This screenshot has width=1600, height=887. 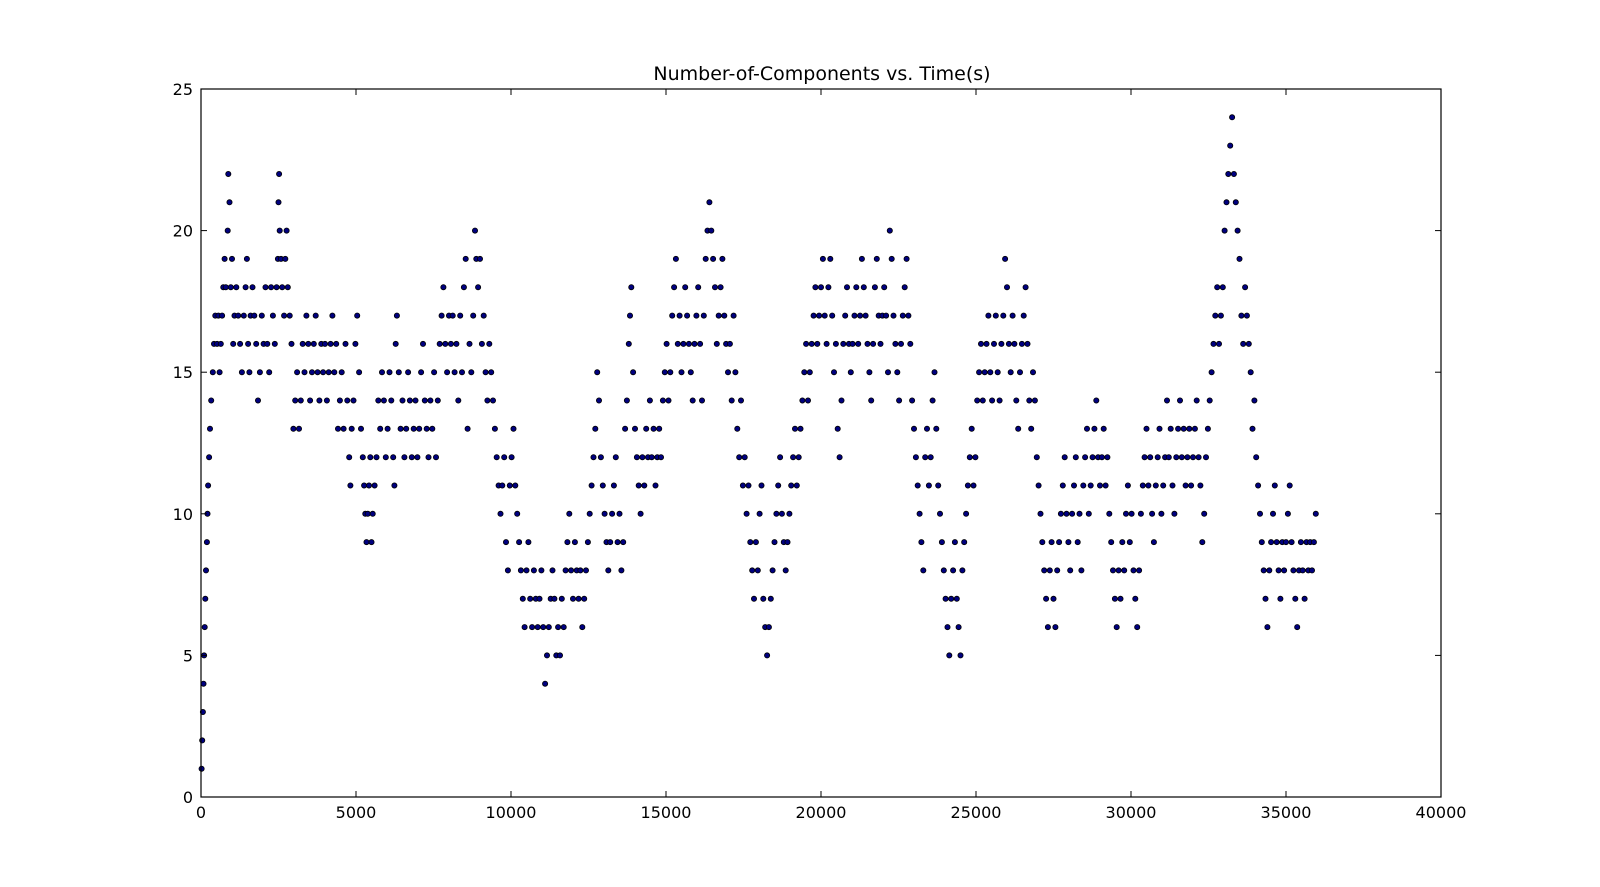 What do you see at coordinates (666, 812) in the screenshot?
I see `x-tick-label: 15000` at bounding box center [666, 812].